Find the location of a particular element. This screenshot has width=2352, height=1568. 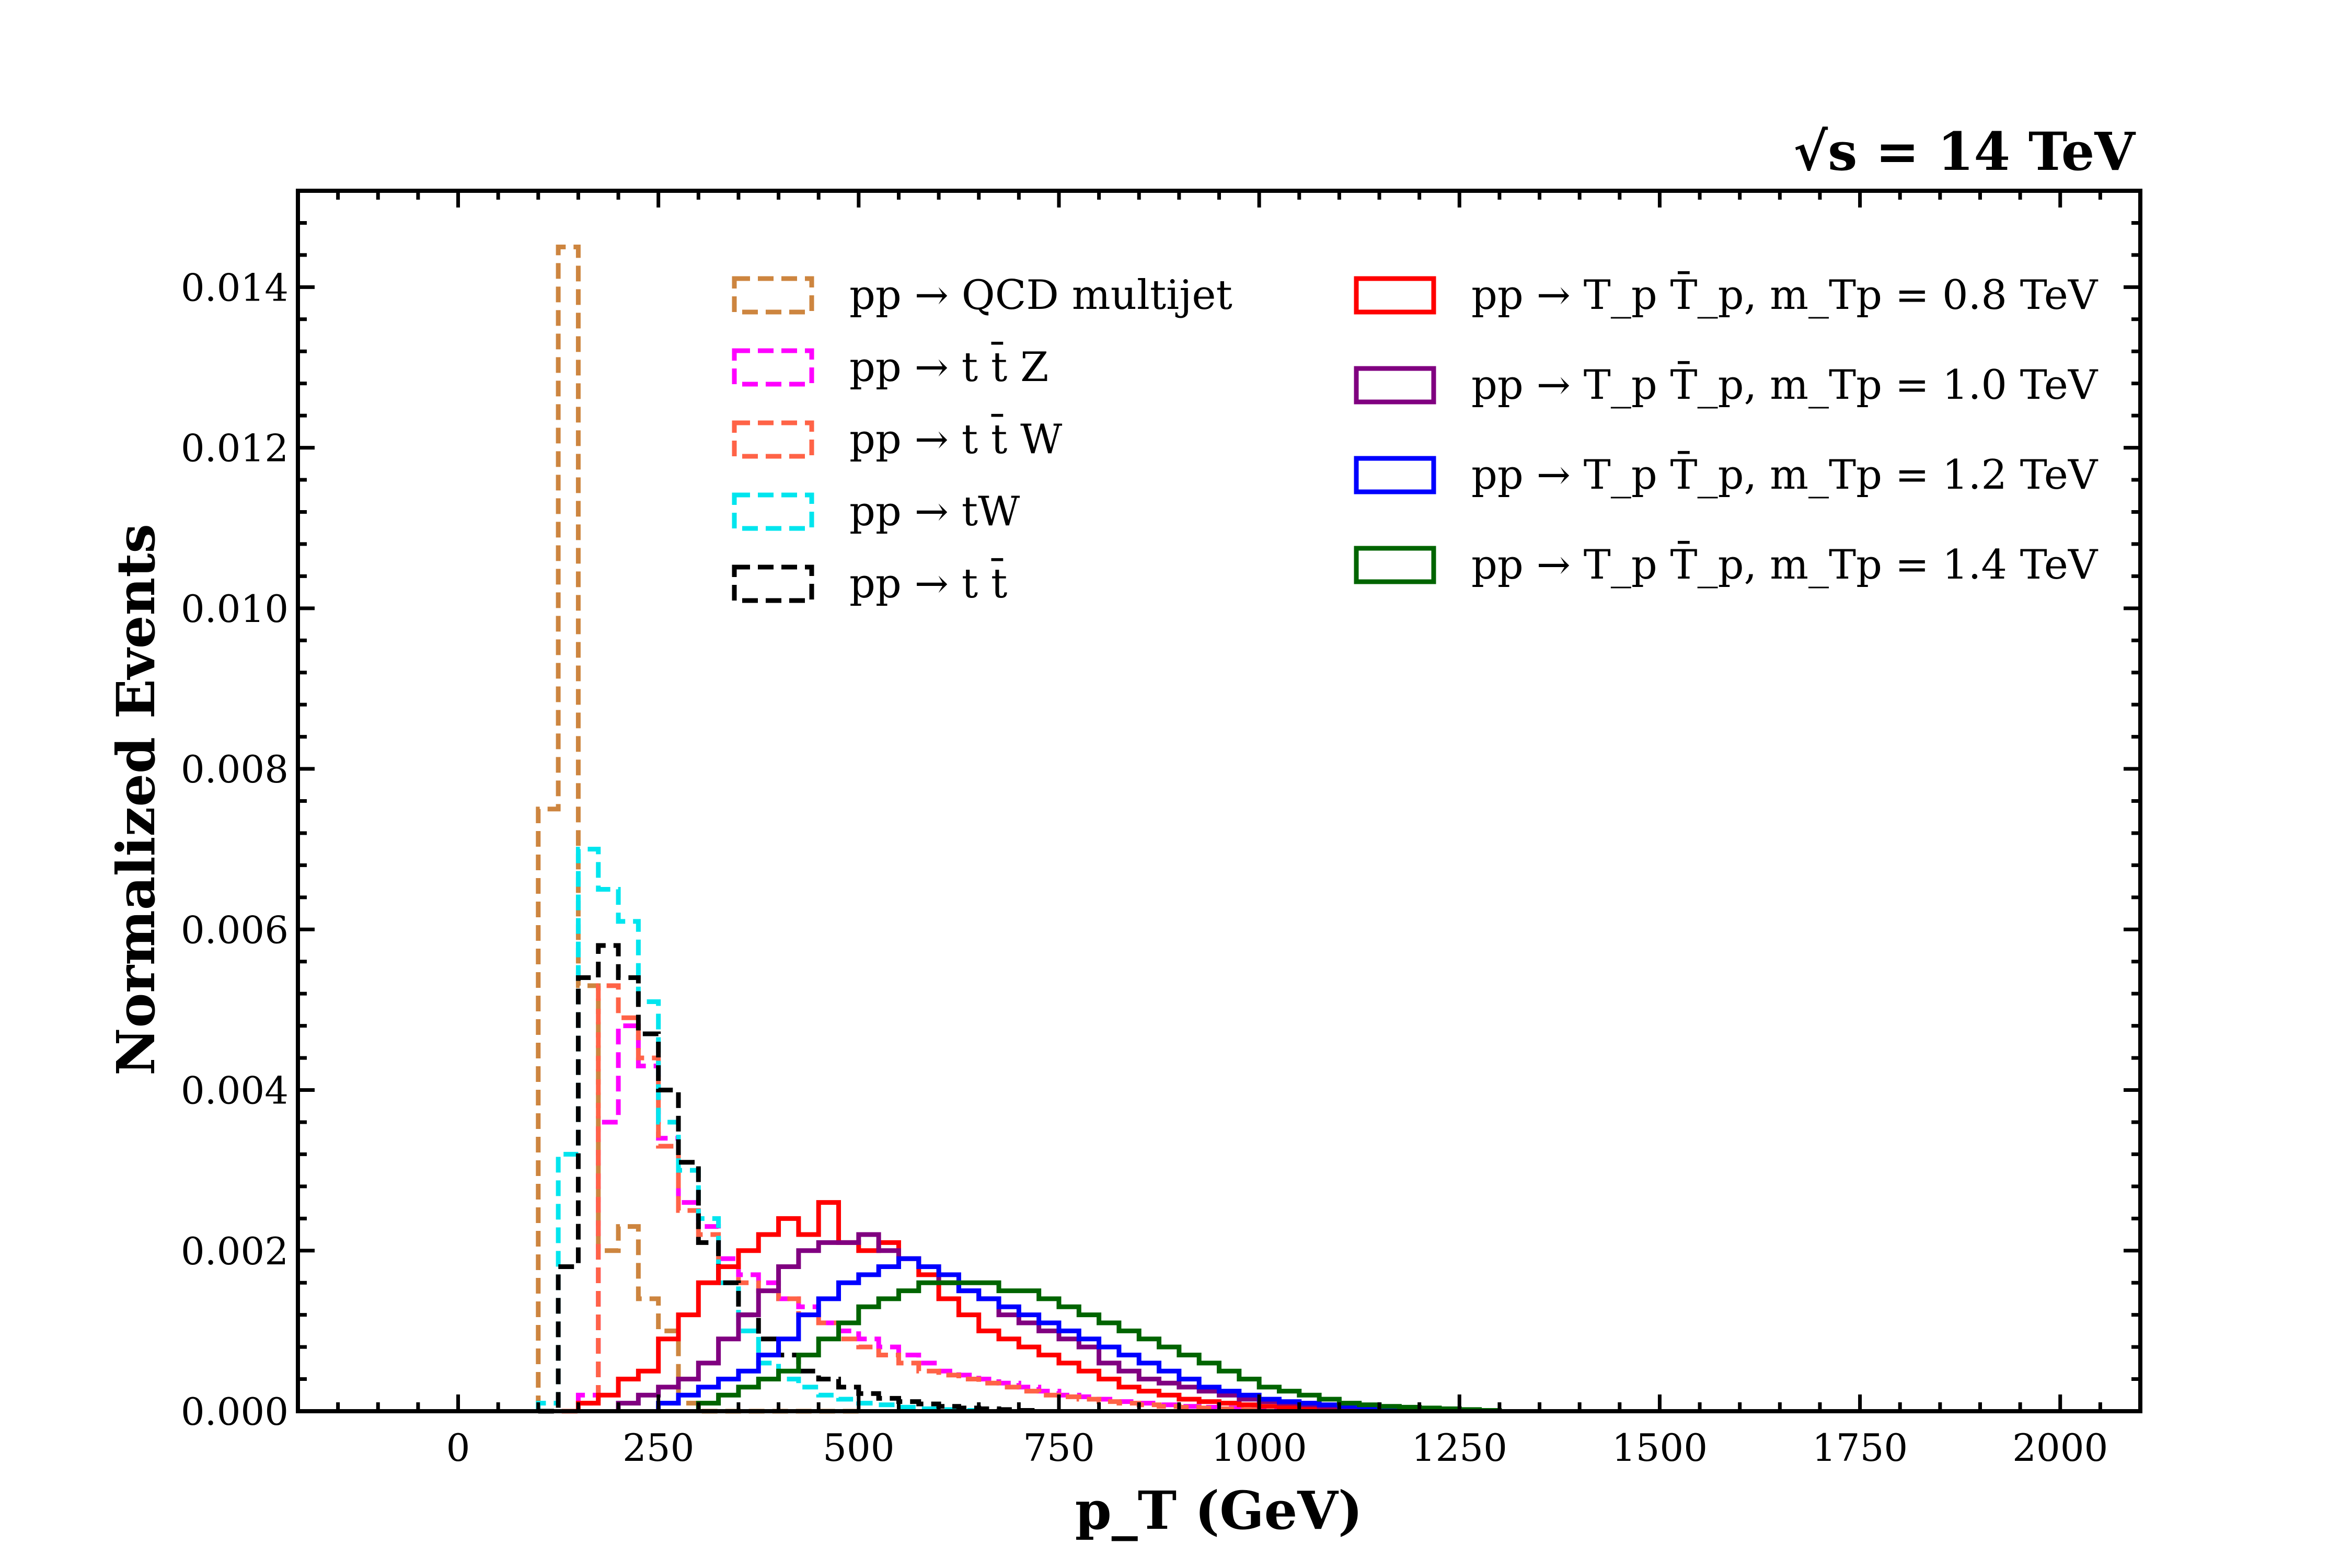

x-tick-label: 250 is located at coordinates (658, 1448).